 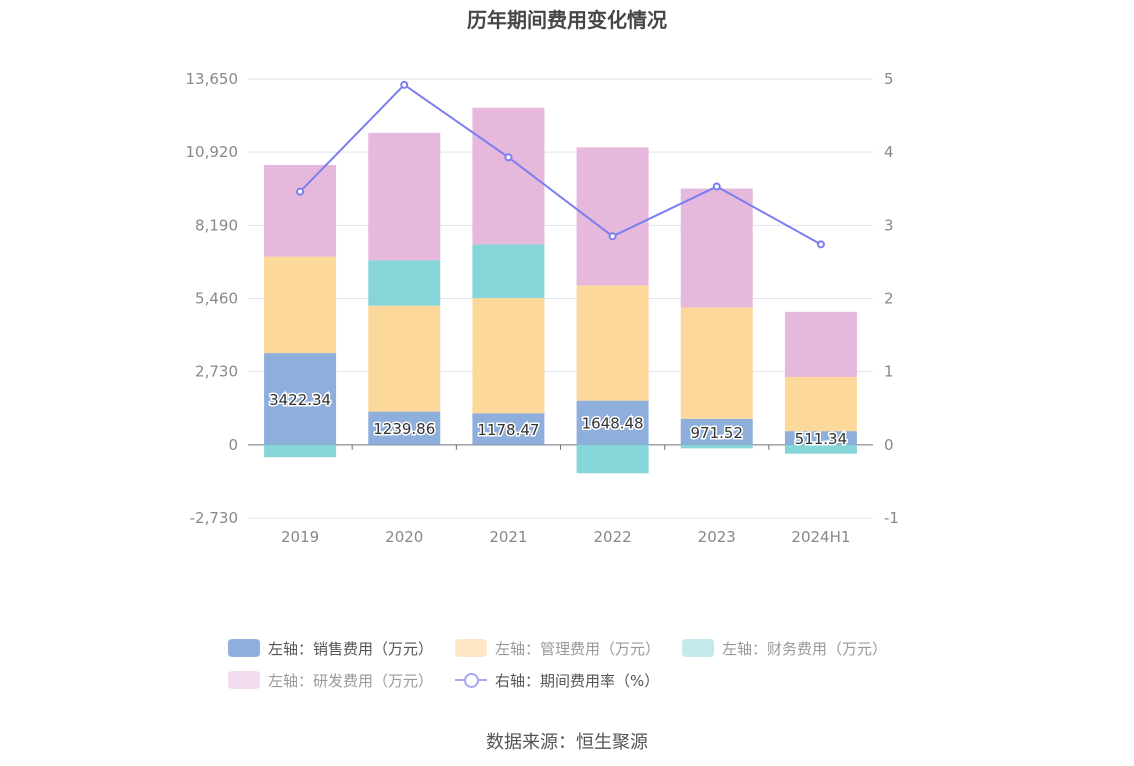 I want to click on x-tick-label: 2021, so click(x=508, y=537).